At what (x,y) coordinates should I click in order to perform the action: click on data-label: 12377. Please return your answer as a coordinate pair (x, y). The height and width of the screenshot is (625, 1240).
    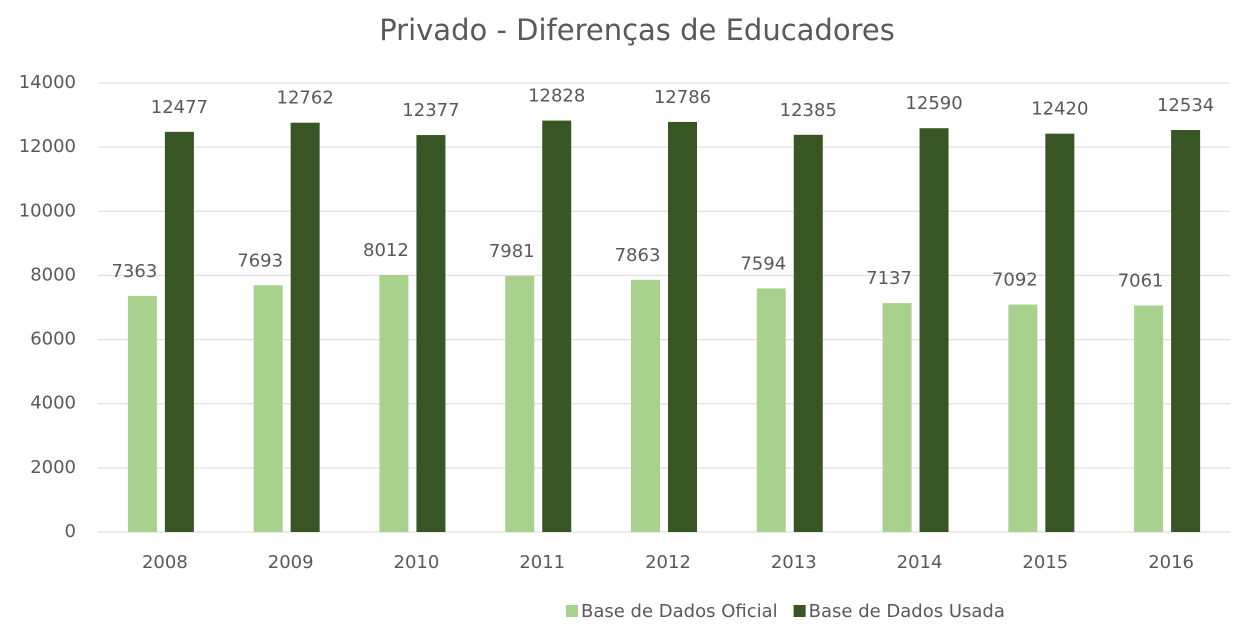
    Looking at the image, I should click on (430, 110).